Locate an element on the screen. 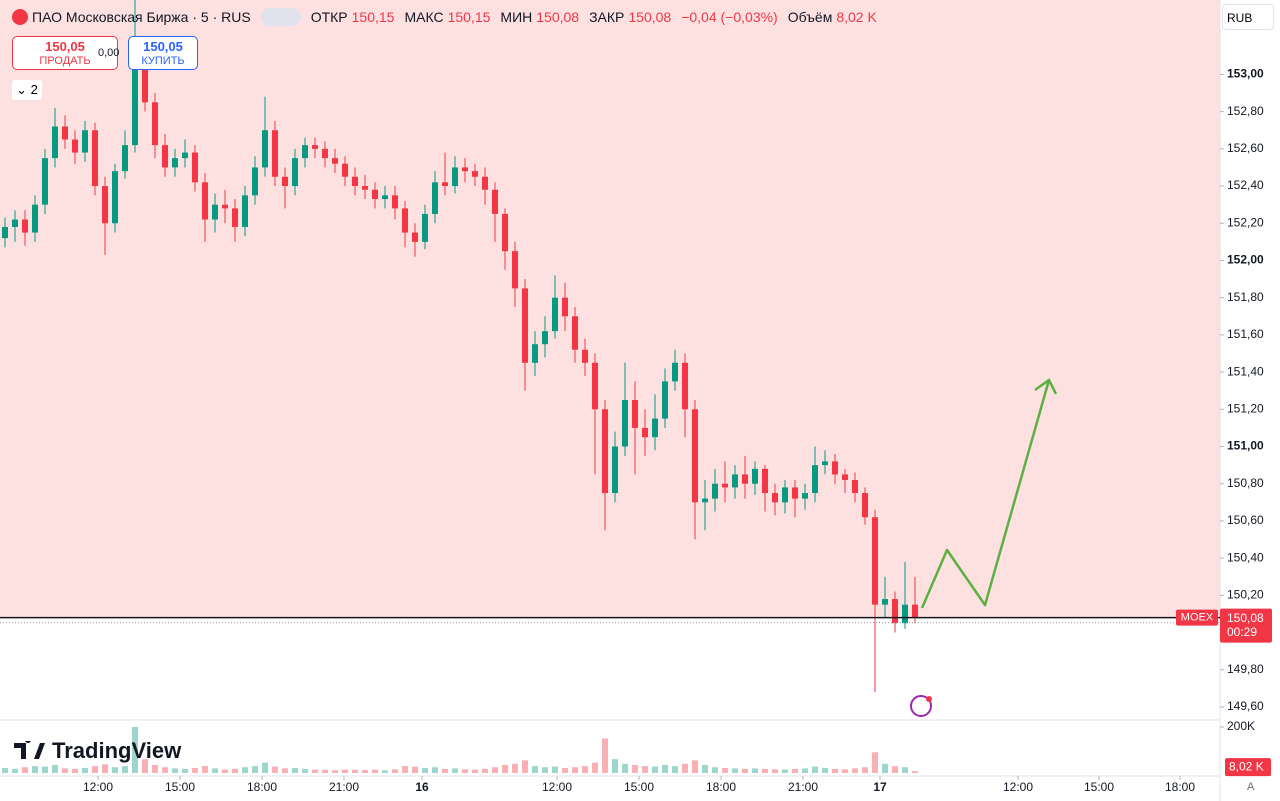 Image resolution: width=1280 pixels, height=801 pixels. open-value: 150,15 is located at coordinates (373, 17).